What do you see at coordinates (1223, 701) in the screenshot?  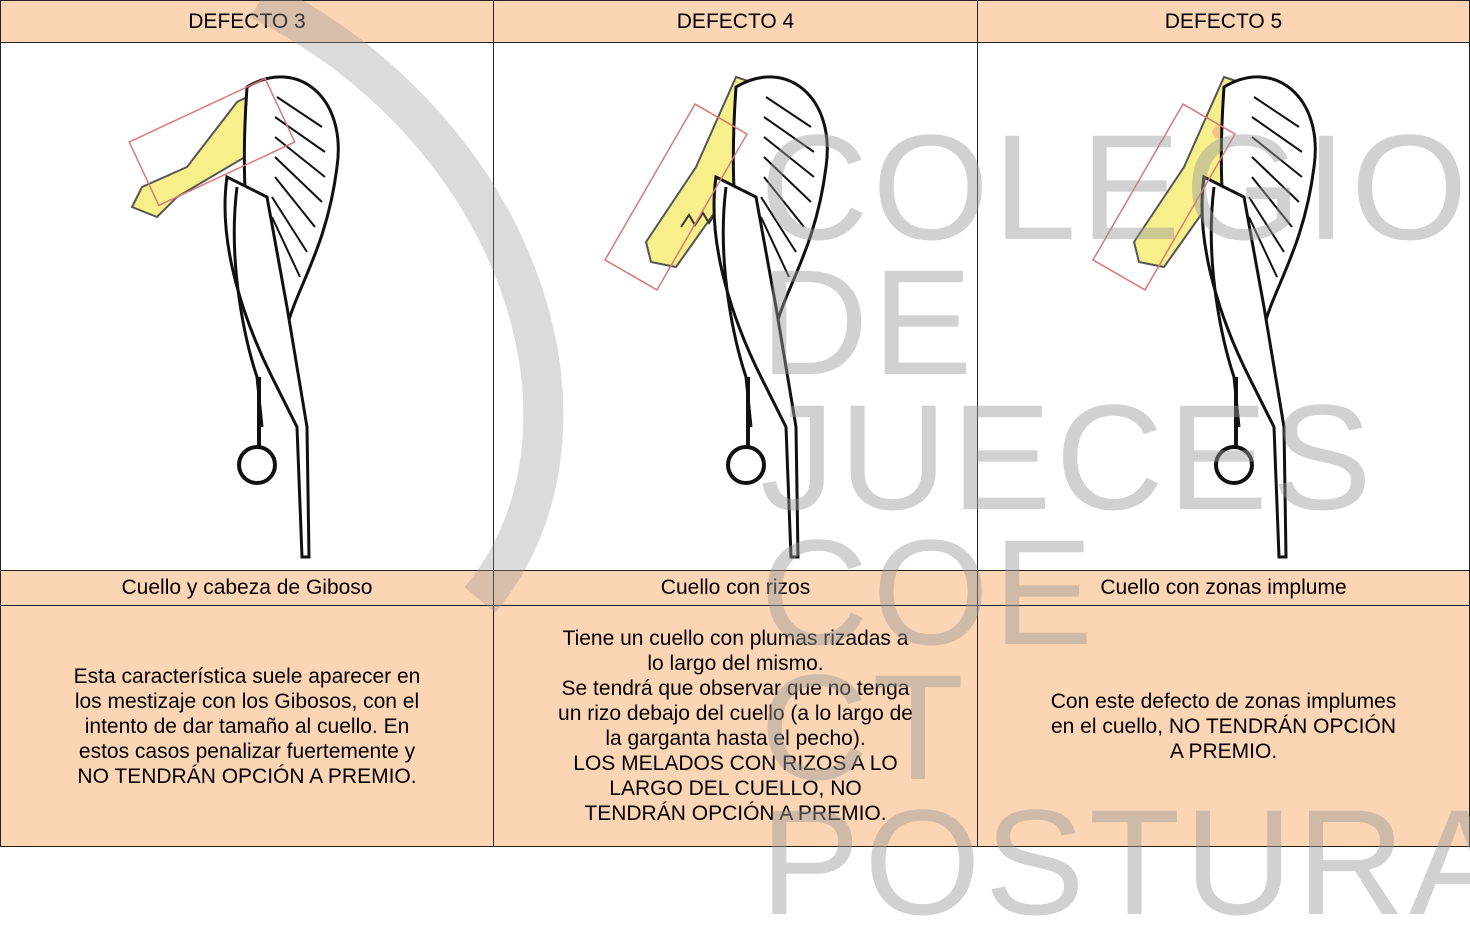 I see `description-line: Con este defecto de zonas implumes` at bounding box center [1223, 701].